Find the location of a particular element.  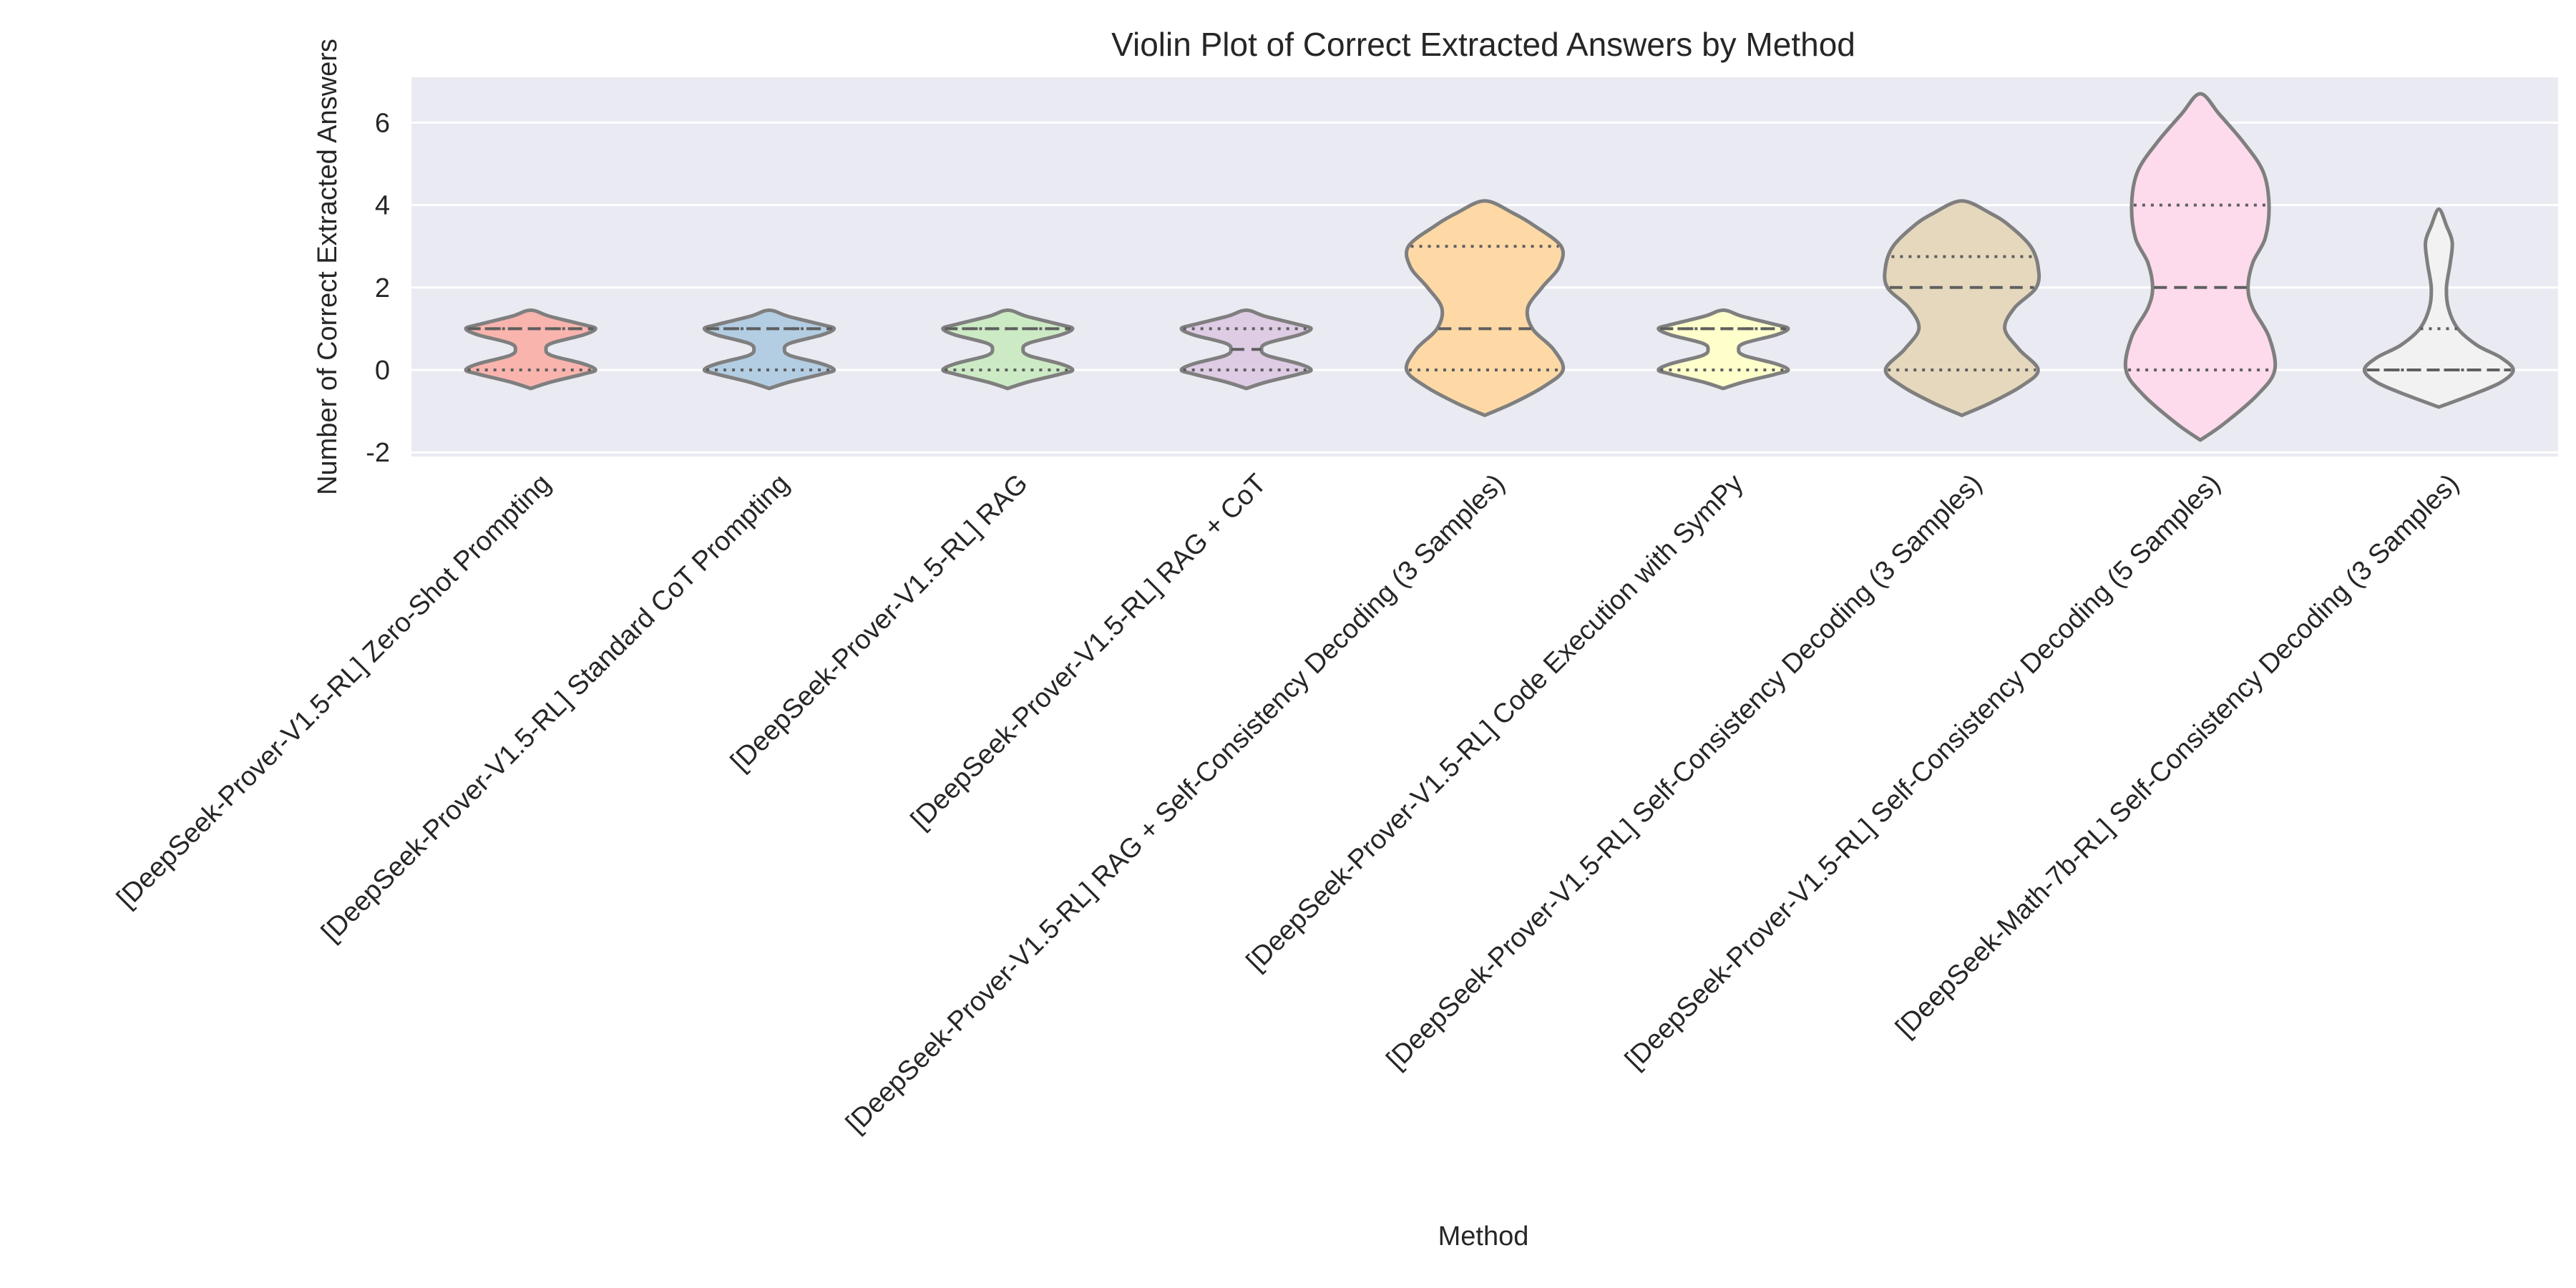

y-axis-label: Number of Correct Extracted Answers is located at coordinates (328, 267).